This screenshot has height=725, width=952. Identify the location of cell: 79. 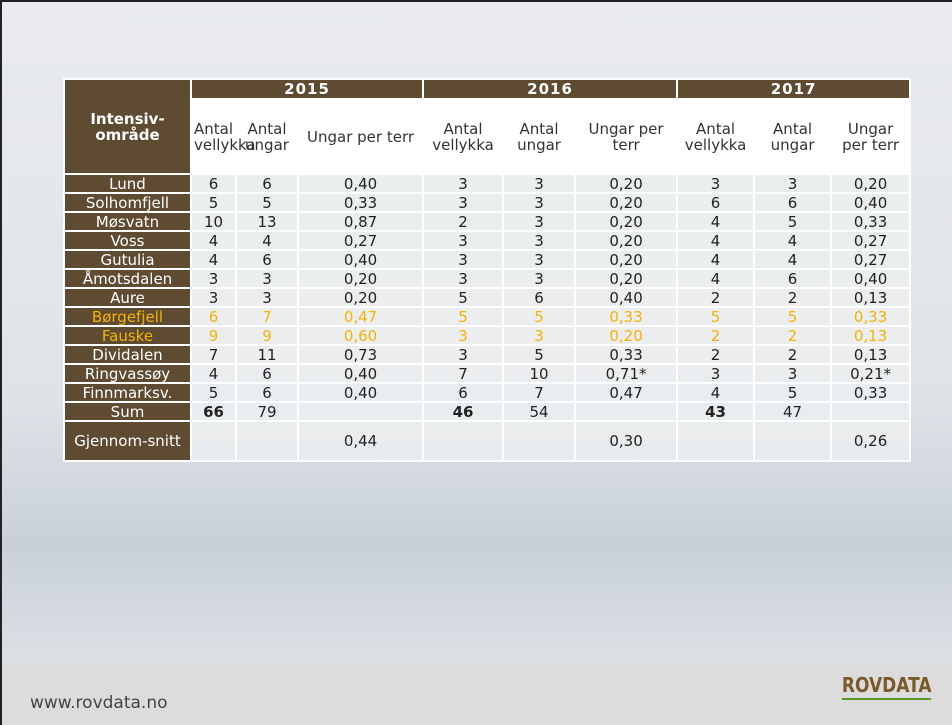
(267, 411).